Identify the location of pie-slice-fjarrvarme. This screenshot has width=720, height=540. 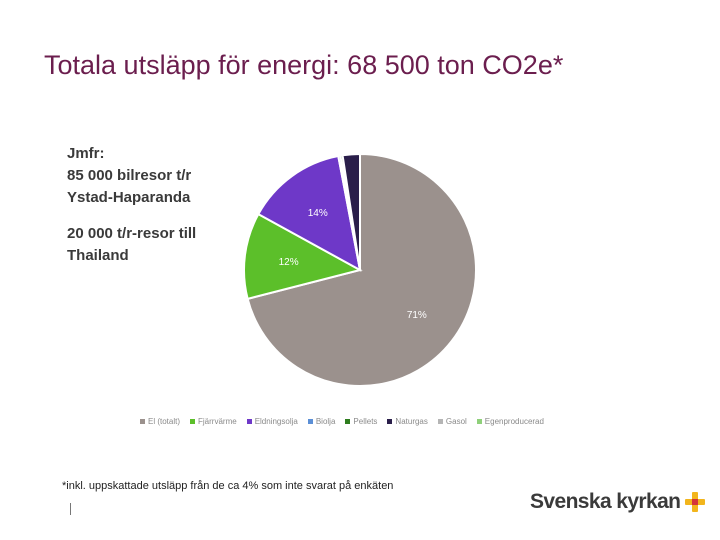
(303, 256).